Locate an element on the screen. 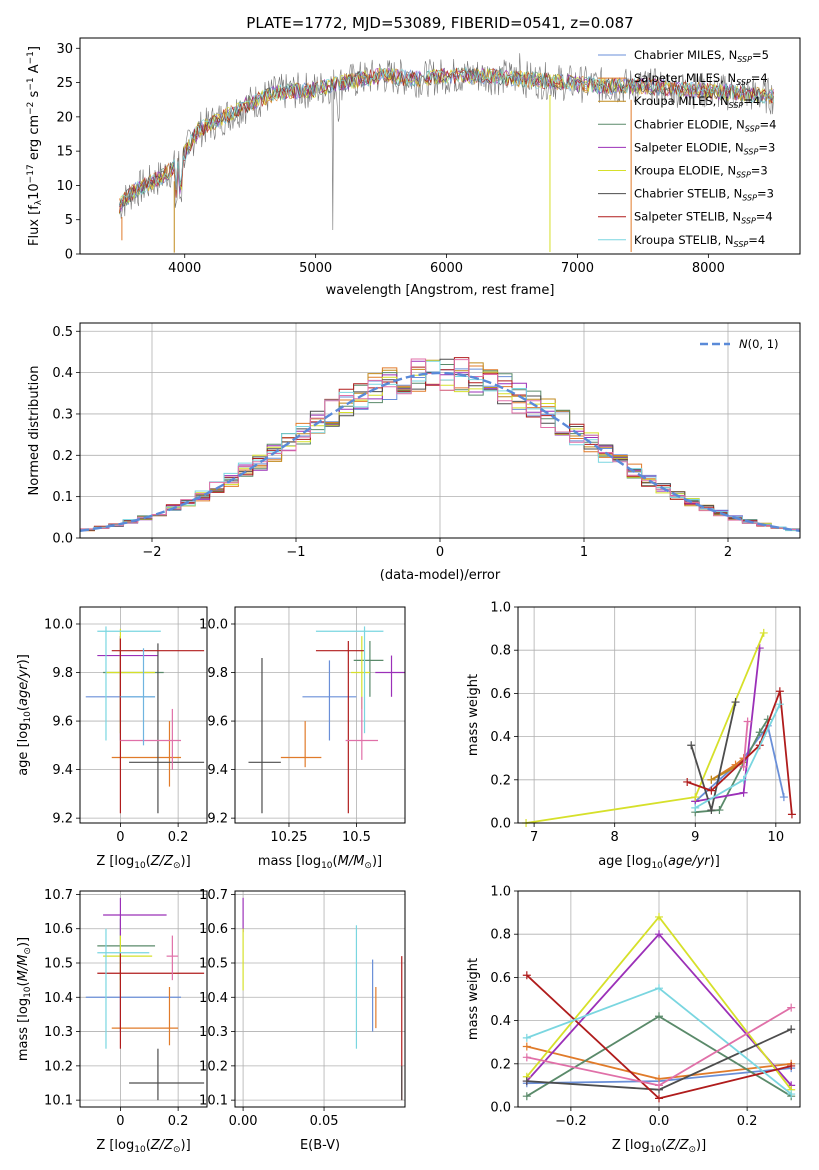 The width and height of the screenshot is (819, 1170). legend: N(0, 1) is located at coordinates (739, 344).